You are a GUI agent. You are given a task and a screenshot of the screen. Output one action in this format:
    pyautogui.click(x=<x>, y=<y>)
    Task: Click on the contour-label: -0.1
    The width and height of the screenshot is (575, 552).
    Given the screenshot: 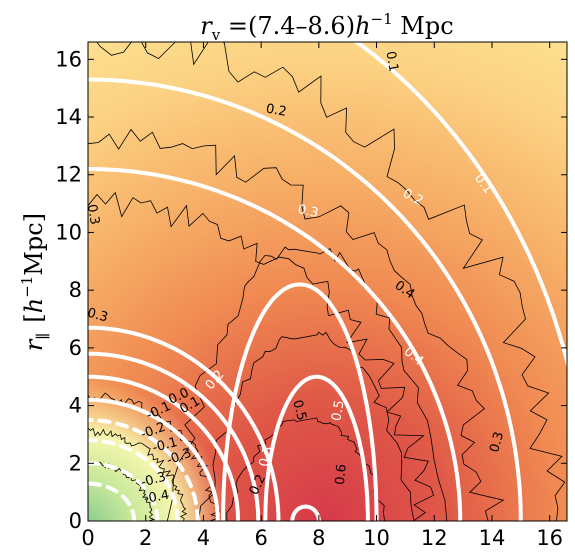 What is the action you would take?
    pyautogui.click(x=165, y=445)
    